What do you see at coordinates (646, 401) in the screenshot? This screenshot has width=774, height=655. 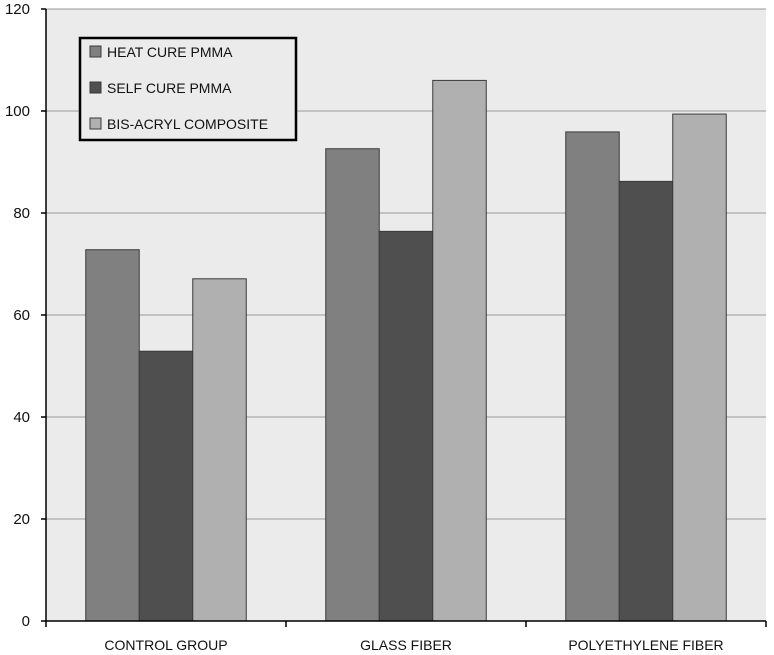 I see `bar-self-cure-pmma-polyethylene-fiber` at bounding box center [646, 401].